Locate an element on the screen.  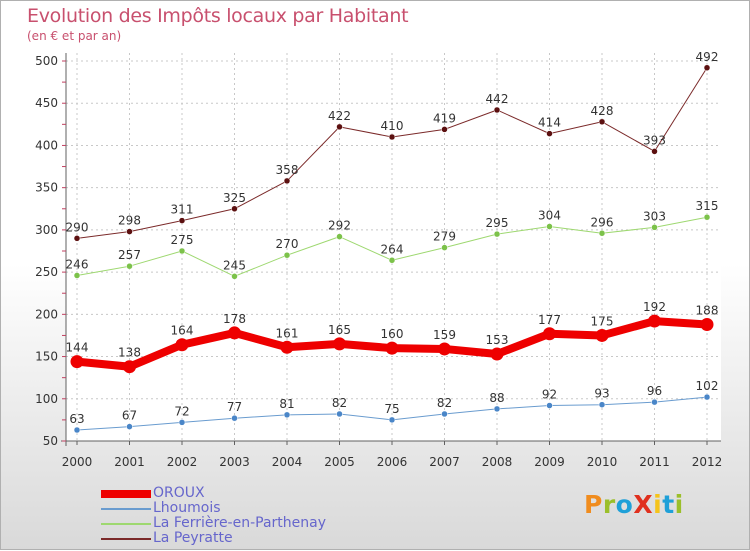
data-label-oroux: 175 is located at coordinates (602, 321).